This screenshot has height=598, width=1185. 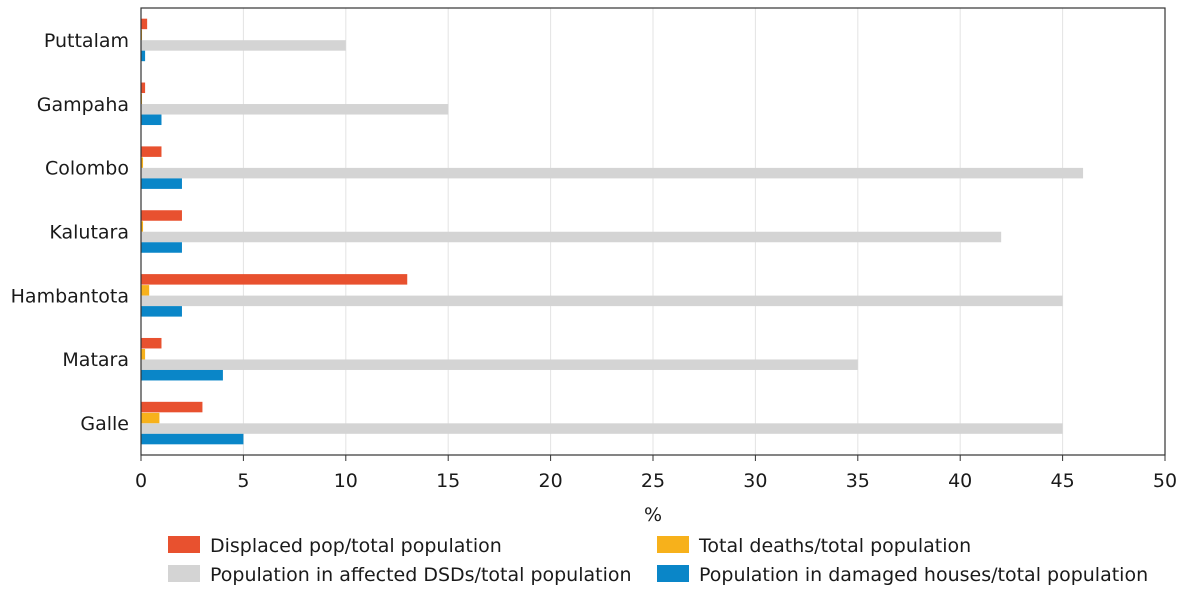 I want to click on x-axis-ticks: 0 5 10 15 20 25 30 35 40 45 50, so click(x=656, y=473).